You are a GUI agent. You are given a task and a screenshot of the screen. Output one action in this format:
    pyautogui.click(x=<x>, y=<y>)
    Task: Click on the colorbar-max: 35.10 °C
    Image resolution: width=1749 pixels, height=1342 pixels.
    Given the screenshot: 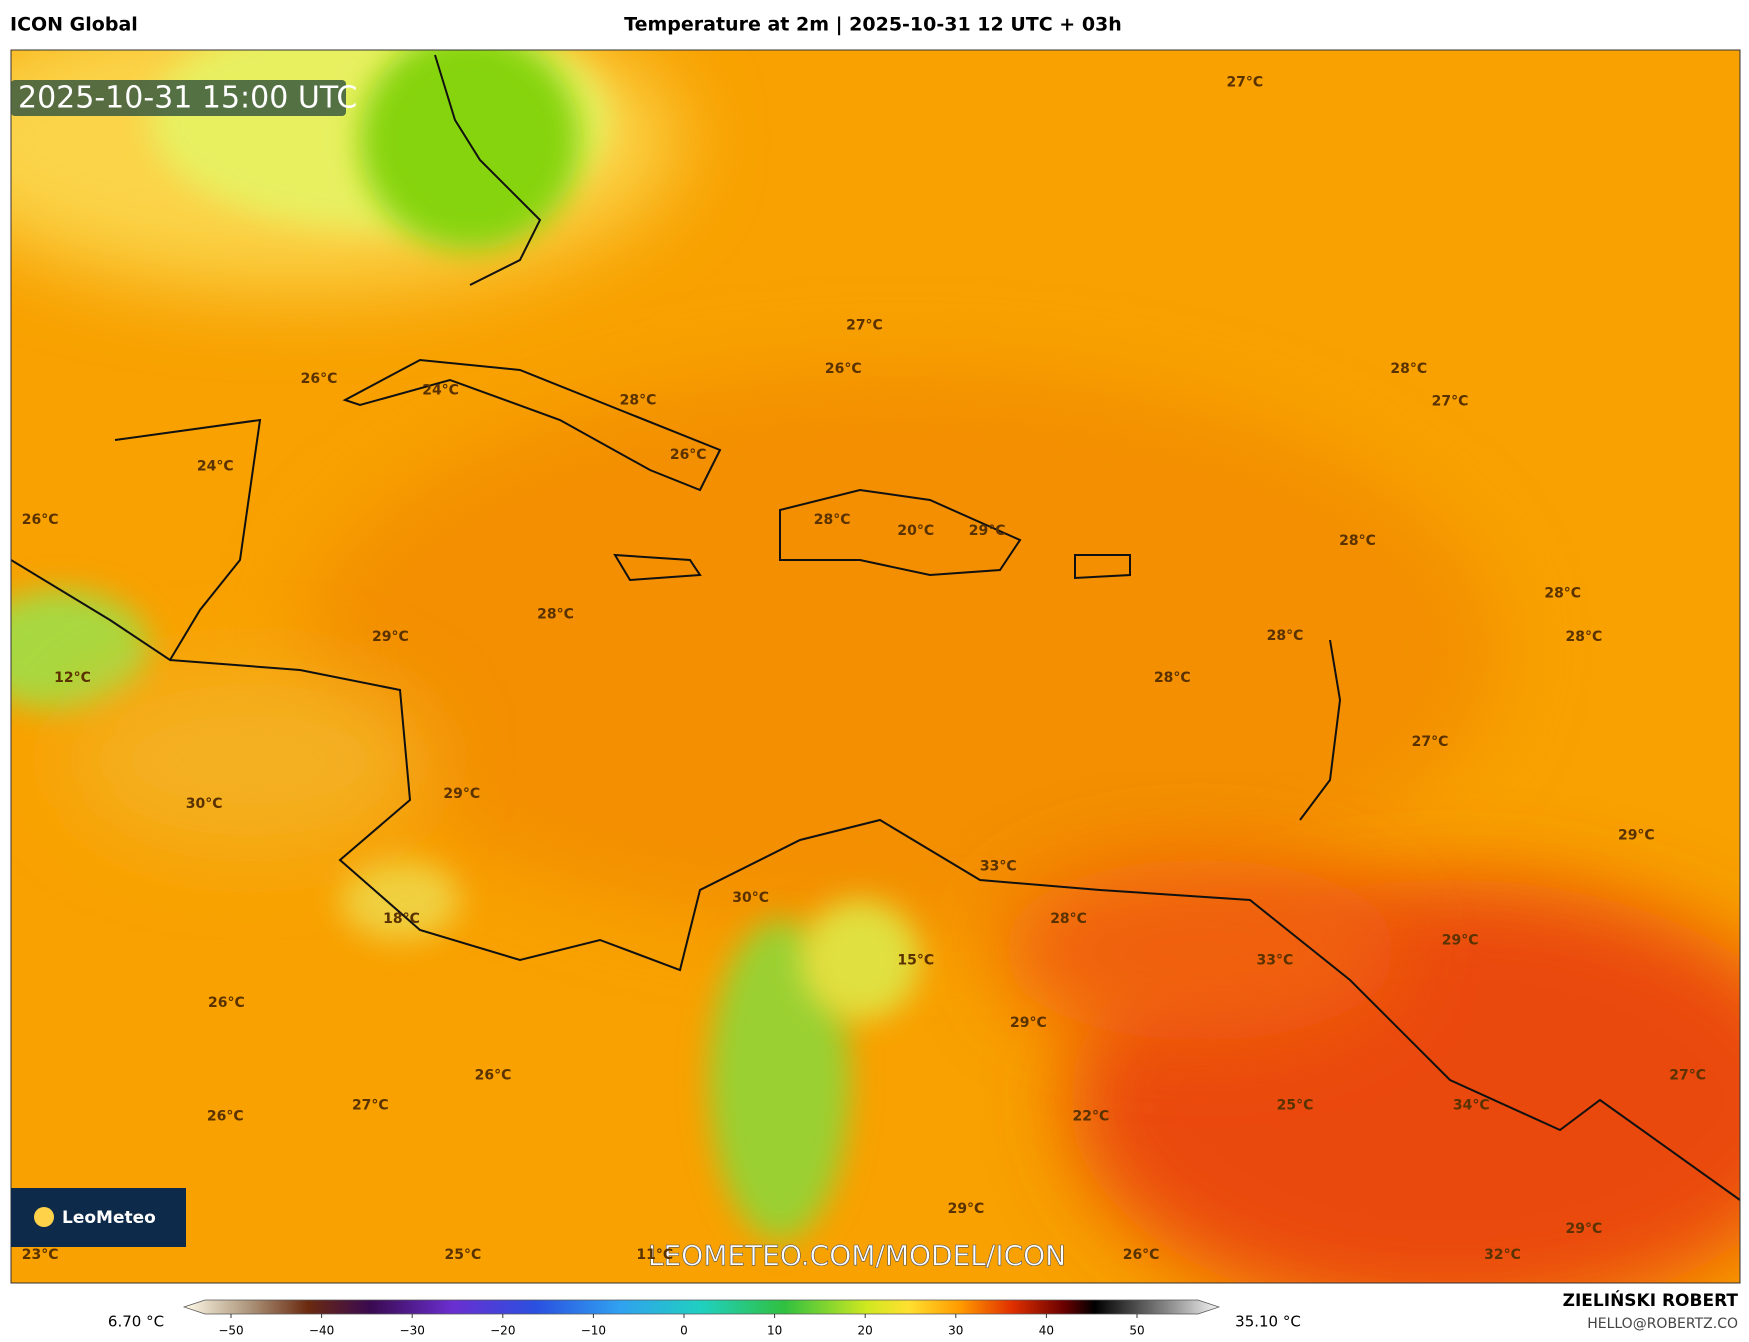 What is the action you would take?
    pyautogui.click(x=1268, y=1322)
    